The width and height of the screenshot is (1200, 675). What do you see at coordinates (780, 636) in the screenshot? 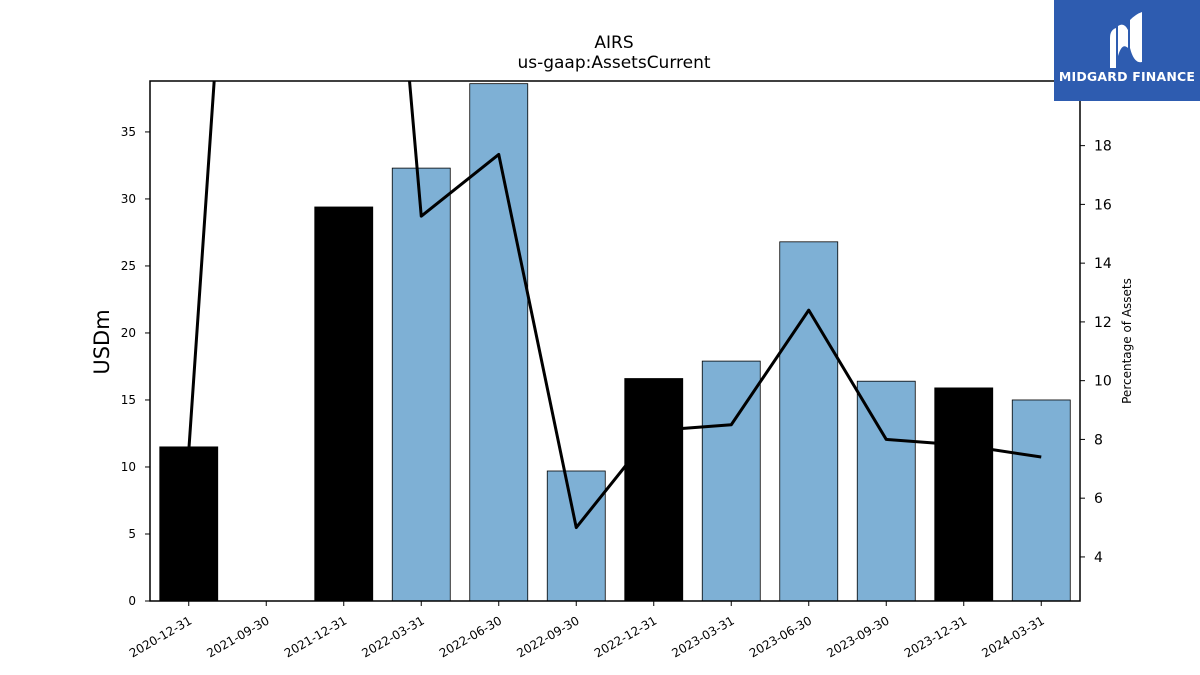
I see `x-tick-label: 2023-06-30` at bounding box center [780, 636].